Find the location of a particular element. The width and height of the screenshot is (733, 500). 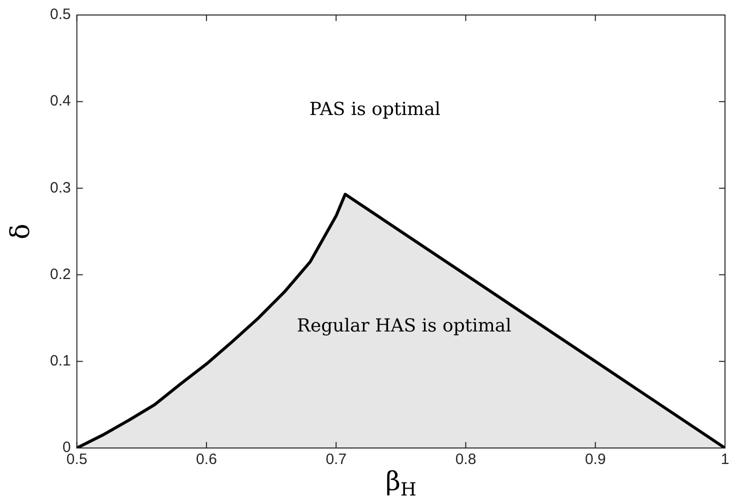

y-tick-label: 0.3 is located at coordinates (60, 187).